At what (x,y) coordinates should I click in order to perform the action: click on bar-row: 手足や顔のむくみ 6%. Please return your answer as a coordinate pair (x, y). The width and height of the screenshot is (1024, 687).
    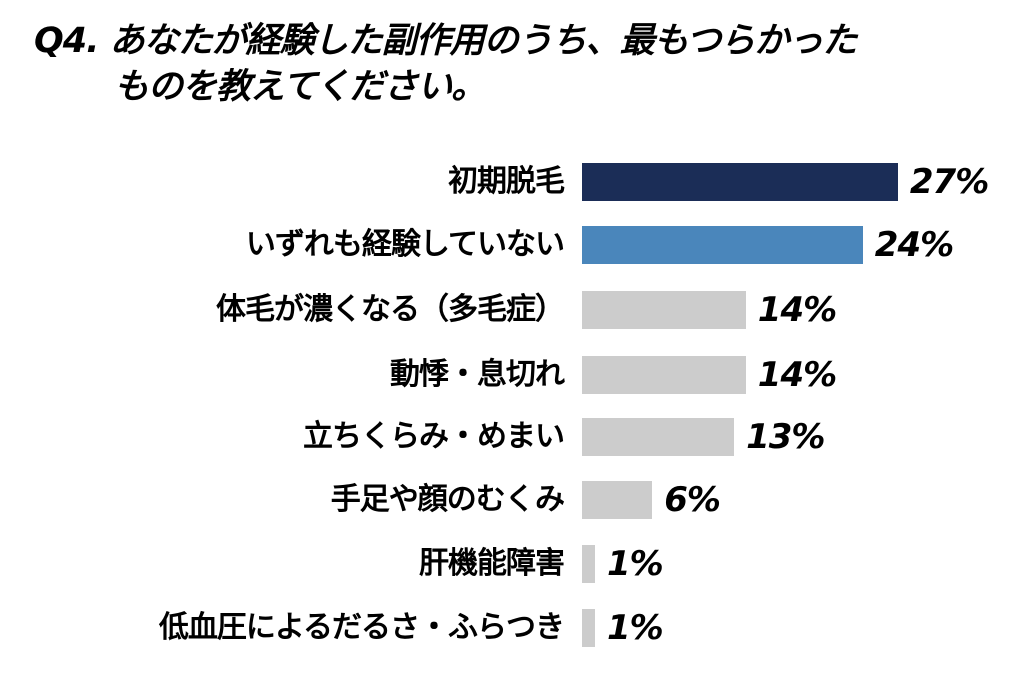
    Looking at the image, I should click on (512, 500).